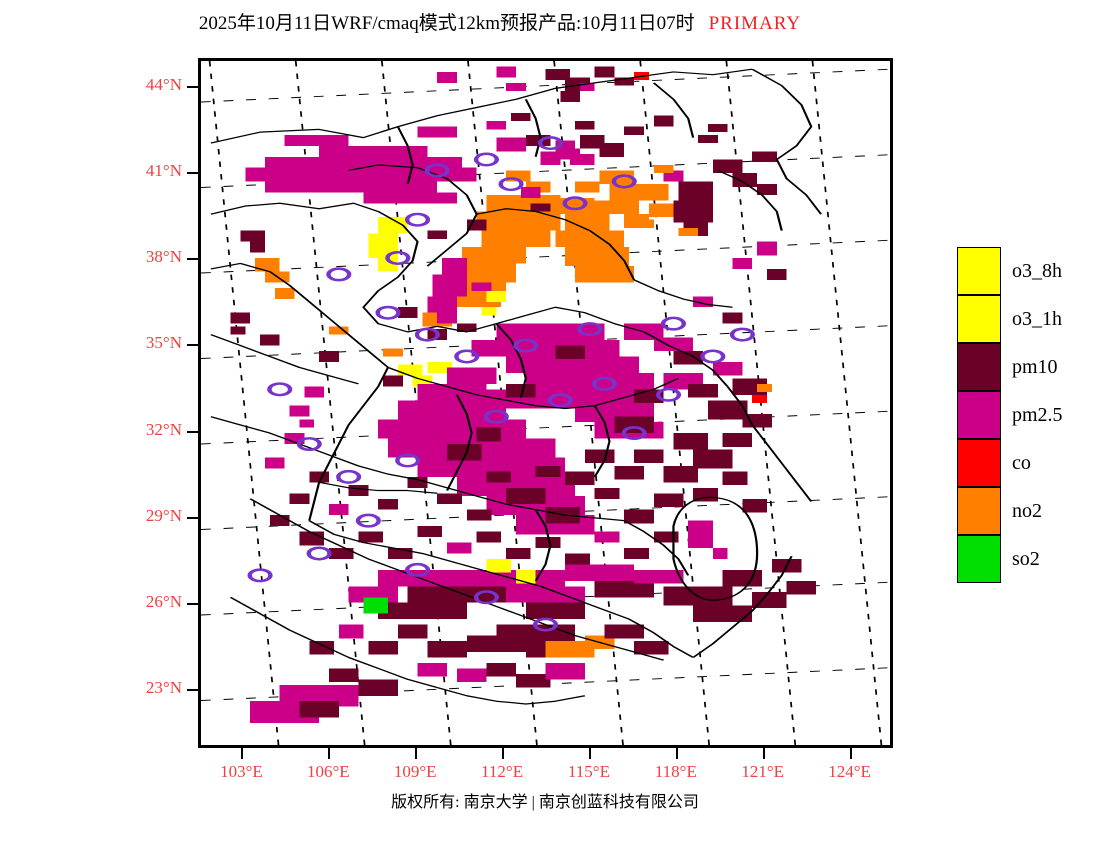 The width and height of the screenshot is (1100, 850). What do you see at coordinates (763, 771) in the screenshot?
I see `x-tick-label: 121°E` at bounding box center [763, 771].